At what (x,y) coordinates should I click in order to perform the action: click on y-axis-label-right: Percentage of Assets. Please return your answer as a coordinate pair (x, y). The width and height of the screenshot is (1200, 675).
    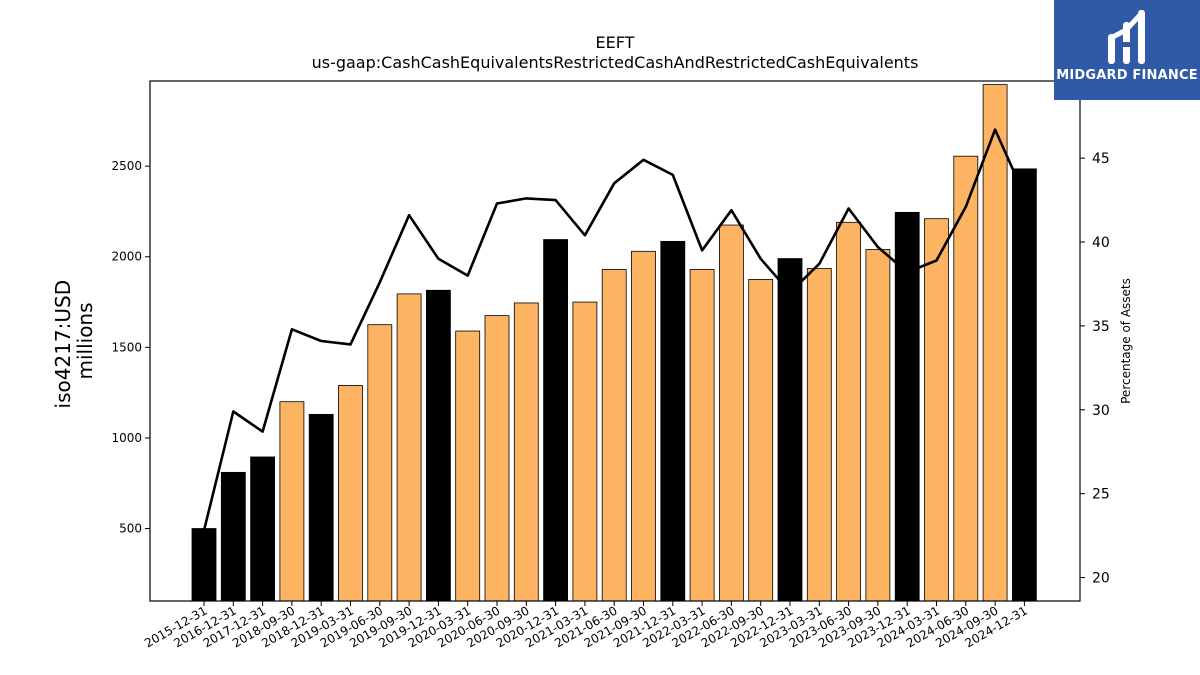
    Looking at the image, I should click on (1126, 341).